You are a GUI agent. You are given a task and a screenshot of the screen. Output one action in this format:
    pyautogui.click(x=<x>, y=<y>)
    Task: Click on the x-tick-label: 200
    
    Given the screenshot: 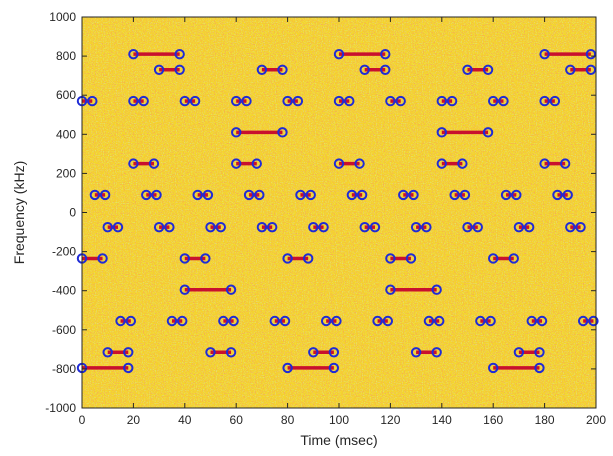 What is the action you would take?
    pyautogui.click(x=596, y=420)
    